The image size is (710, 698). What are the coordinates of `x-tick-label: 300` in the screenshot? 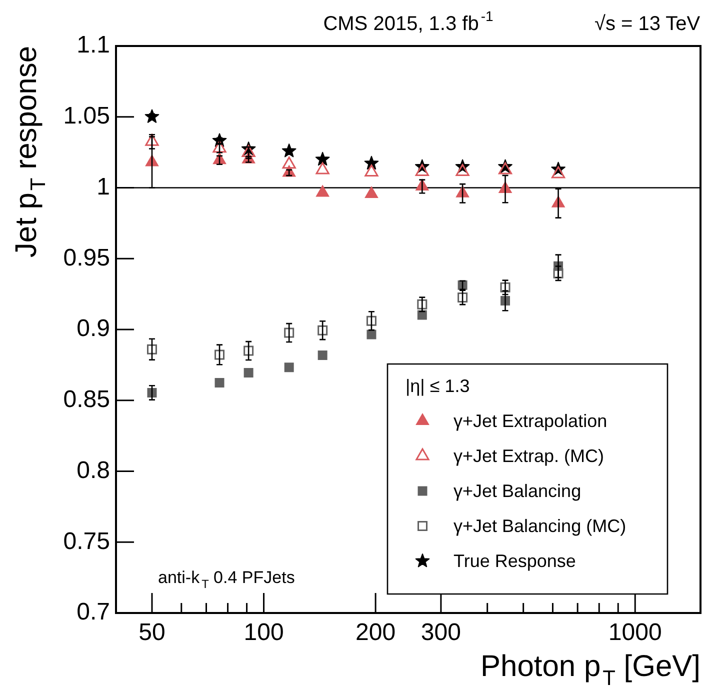 It's located at (440, 632).